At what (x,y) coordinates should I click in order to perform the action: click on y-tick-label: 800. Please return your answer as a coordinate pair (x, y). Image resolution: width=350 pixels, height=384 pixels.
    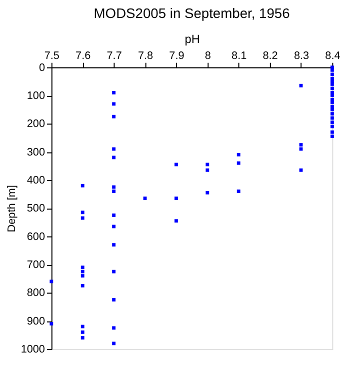
    Looking at the image, I should click on (35, 293).